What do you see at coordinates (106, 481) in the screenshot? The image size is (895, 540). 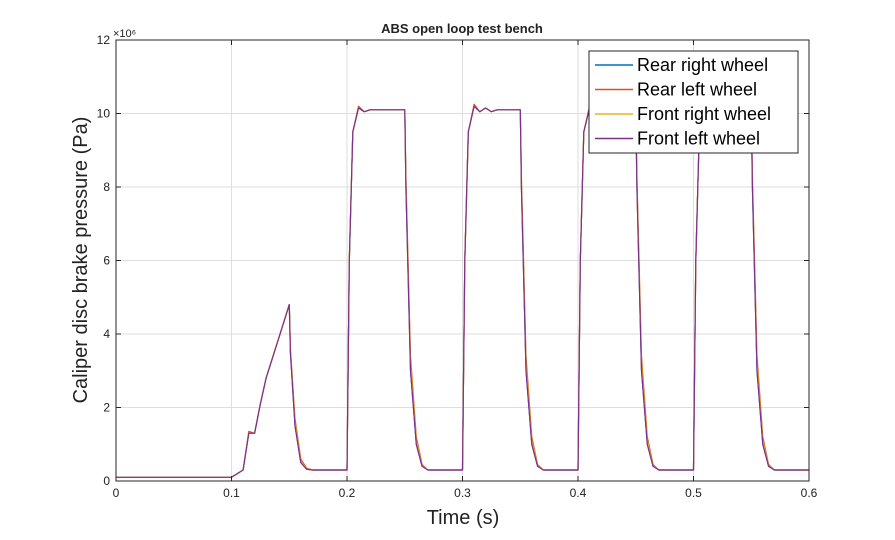 I see `y-tick-label: 0` at bounding box center [106, 481].